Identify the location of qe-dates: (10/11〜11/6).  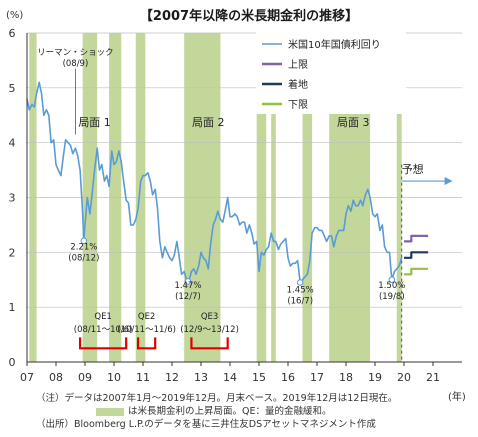
(146, 330).